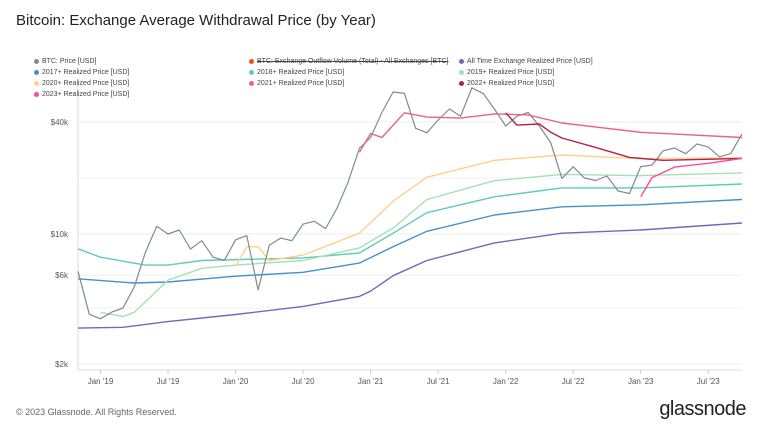 The width and height of the screenshot is (768, 432). What do you see at coordinates (303, 381) in the screenshot?
I see `x-tick-label: Jul '20` at bounding box center [303, 381].